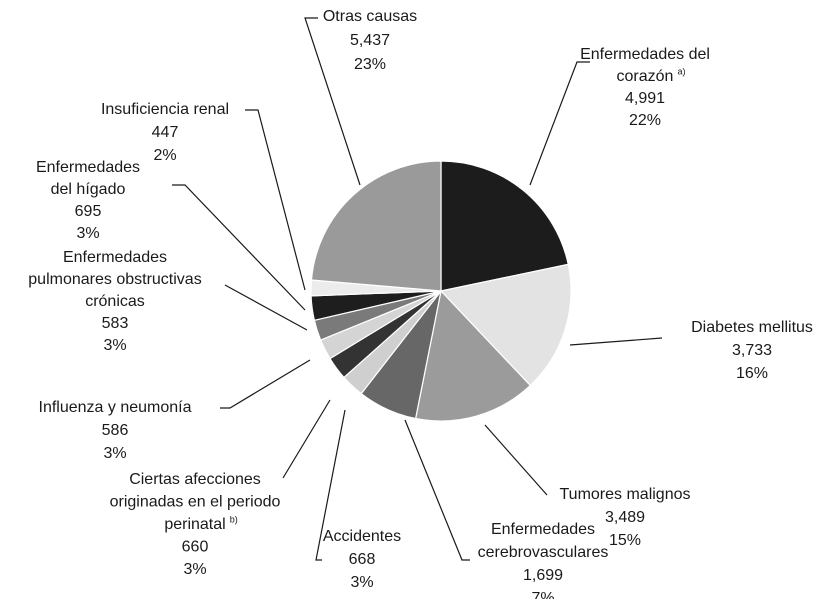  What do you see at coordinates (625, 517) in the screenshot?
I see `value-label: 3,489` at bounding box center [625, 517].